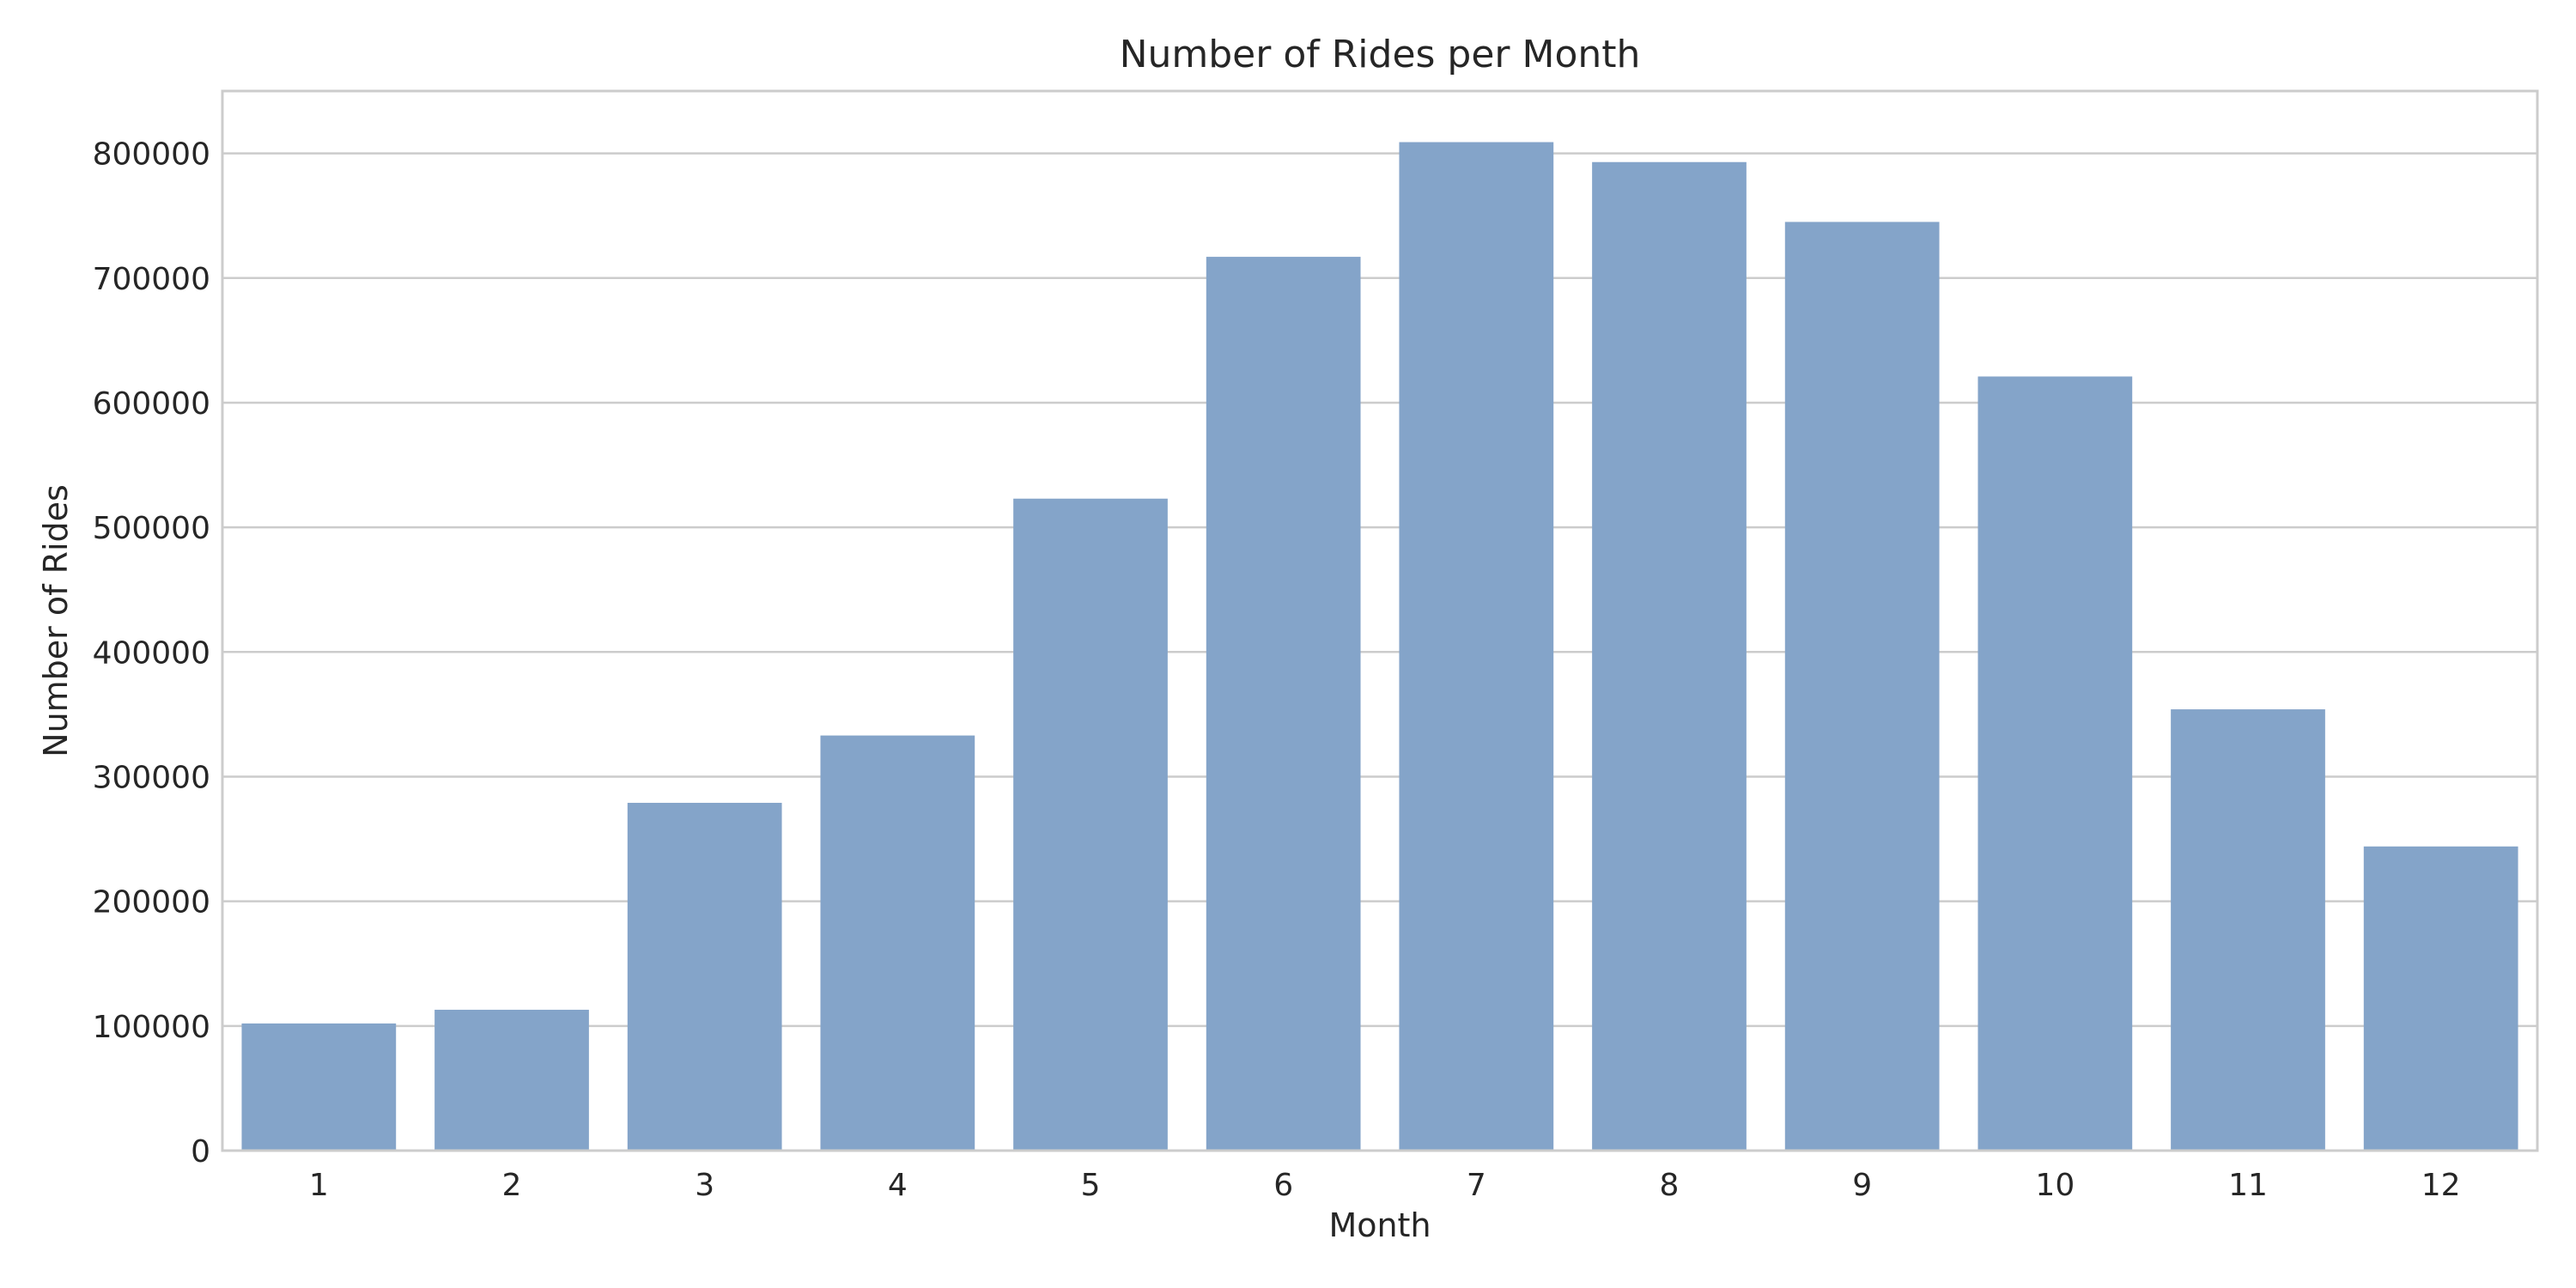  Describe the element at coordinates (151, 903) in the screenshot. I see `y-tick-label: 200000` at that location.